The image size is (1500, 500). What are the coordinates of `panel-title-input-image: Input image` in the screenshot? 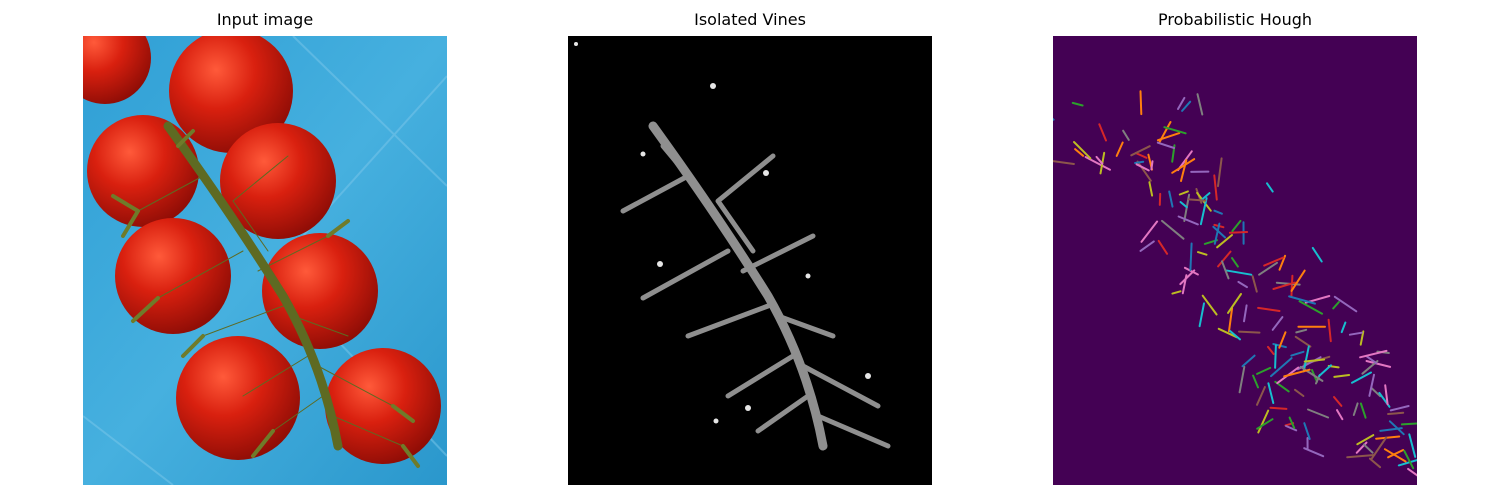 It's located at (265, 19).